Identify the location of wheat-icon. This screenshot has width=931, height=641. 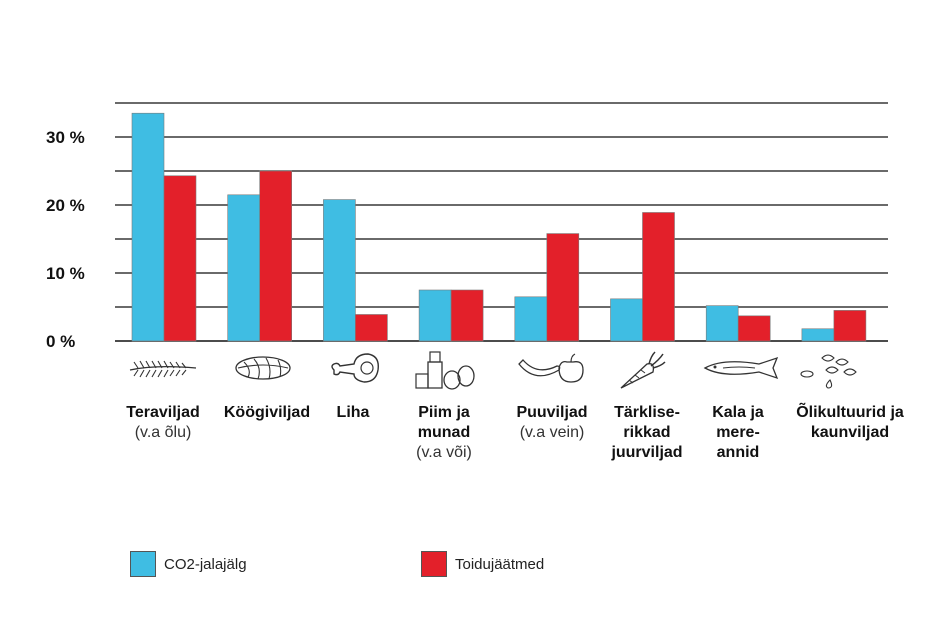
(163, 369).